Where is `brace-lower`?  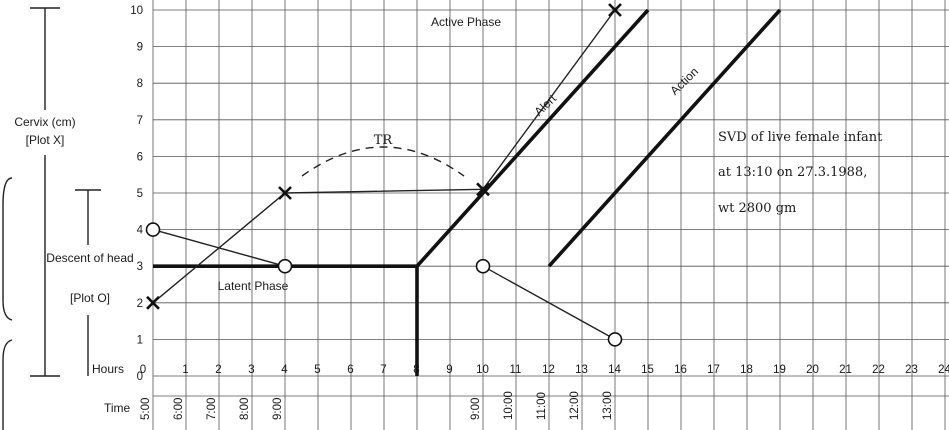 brace-lower is located at coordinates (7, 384).